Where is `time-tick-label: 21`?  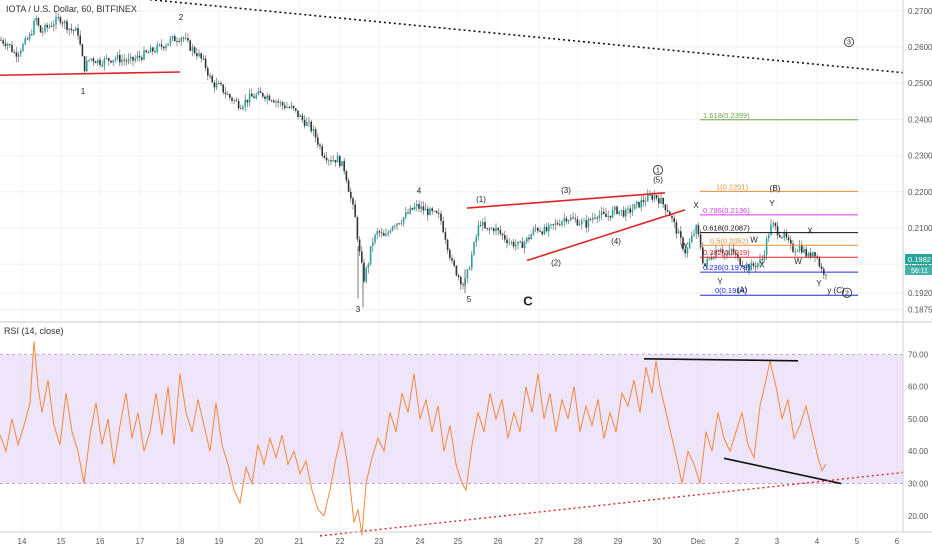
time-tick-label: 21 is located at coordinates (299, 541).